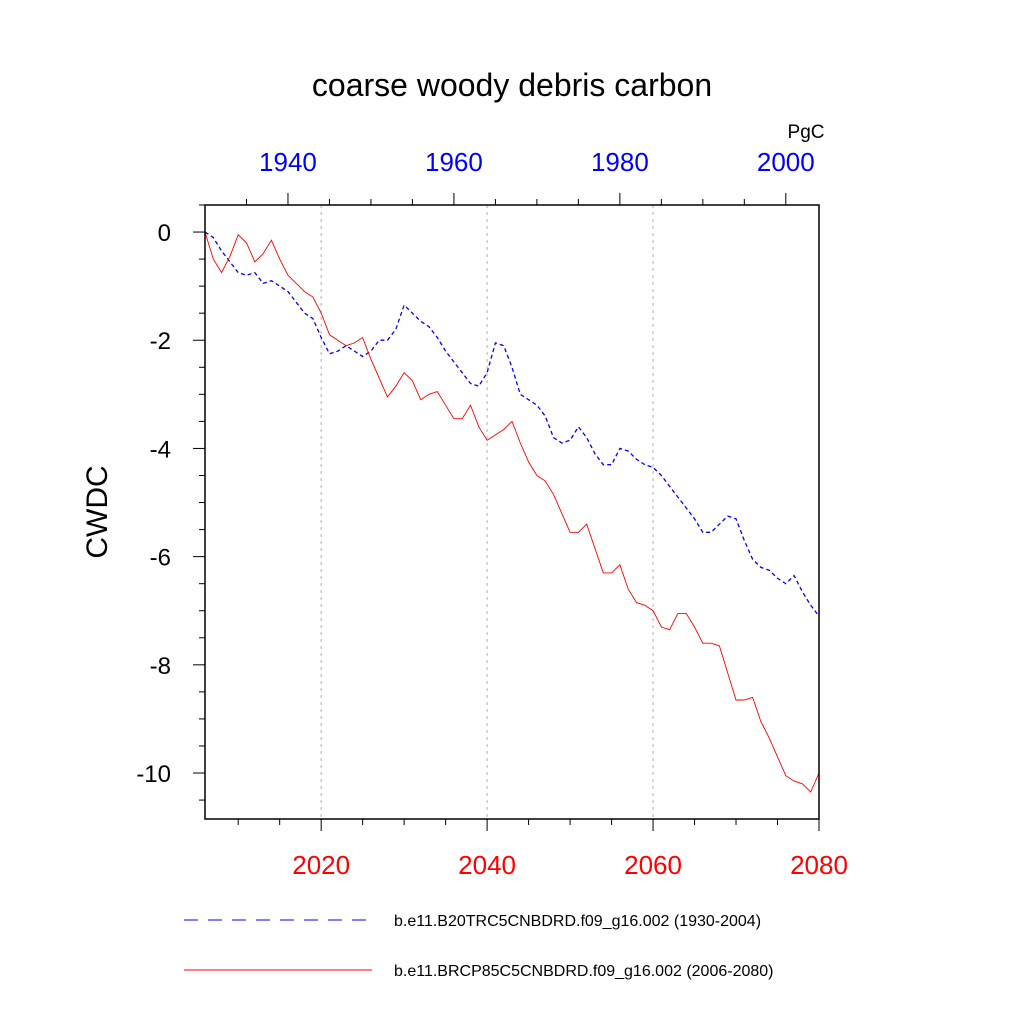  I want to click on y-tick-label: -8, so click(160, 666).